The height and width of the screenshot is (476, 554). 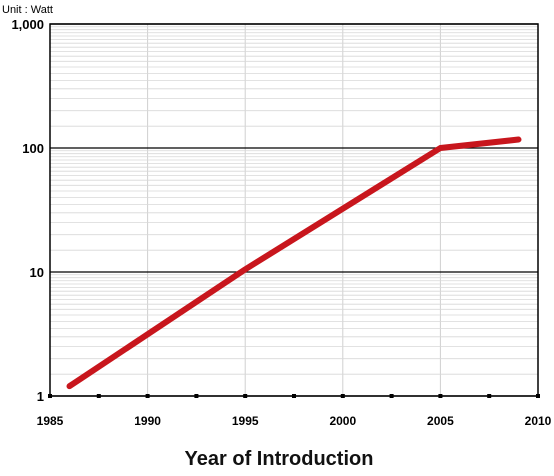 What do you see at coordinates (342, 421) in the screenshot?
I see `x-tick-label: 2000` at bounding box center [342, 421].